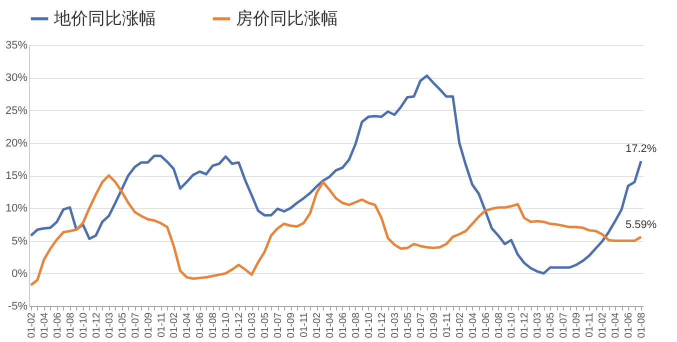 Image resolution: width=677 pixels, height=342 pixels. What do you see at coordinates (16, 78) in the screenshot?
I see `y-tick-label: 30%` at bounding box center [16, 78].